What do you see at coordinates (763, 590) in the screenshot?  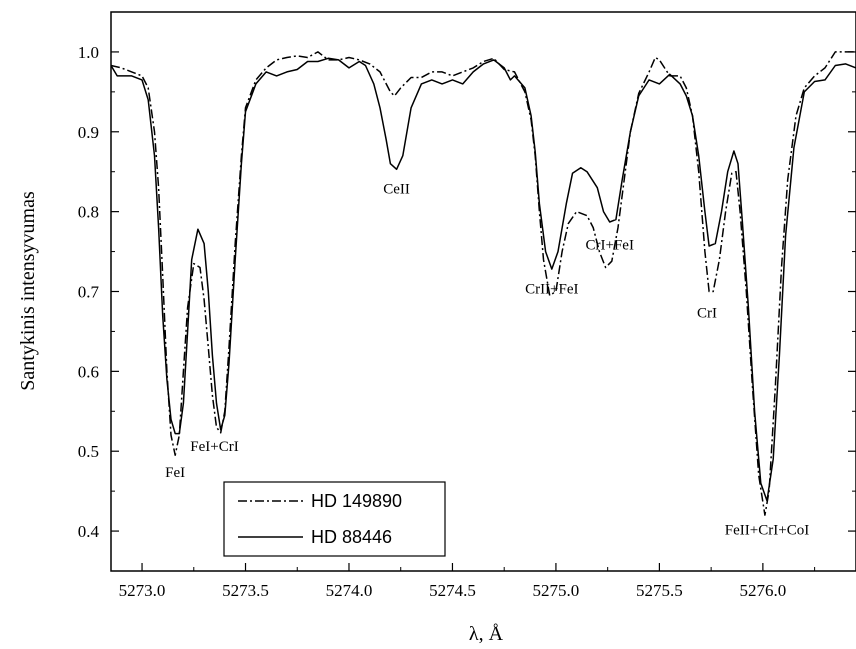 I see `x-tick-label: 5276.0` at bounding box center [763, 590].